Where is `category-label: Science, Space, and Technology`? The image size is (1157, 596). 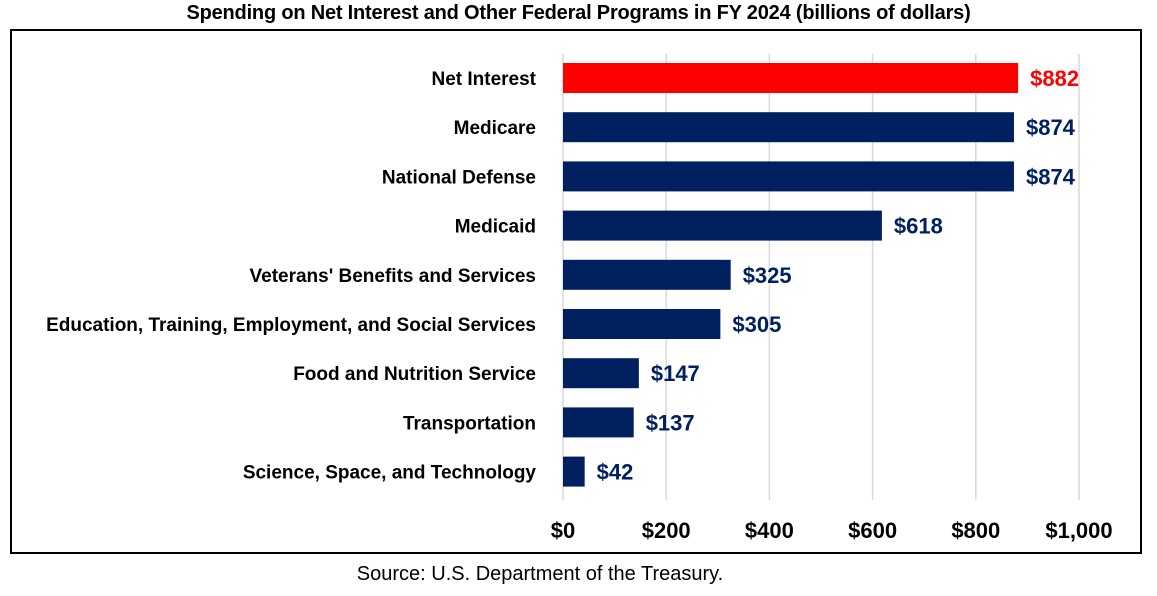 category-label: Science, Space, and Technology is located at coordinates (390, 473).